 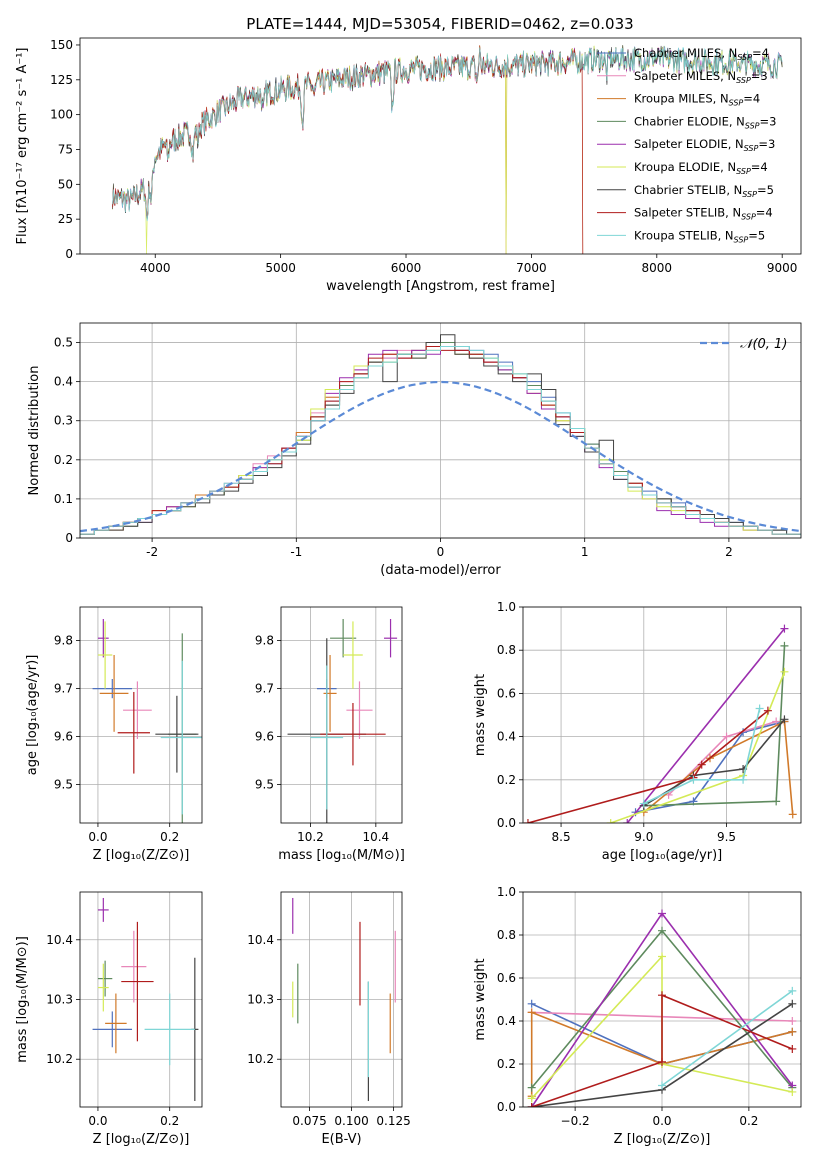 I want to click on legend-label: Chabrier MILES, NSSP=4, so click(x=701, y=54).